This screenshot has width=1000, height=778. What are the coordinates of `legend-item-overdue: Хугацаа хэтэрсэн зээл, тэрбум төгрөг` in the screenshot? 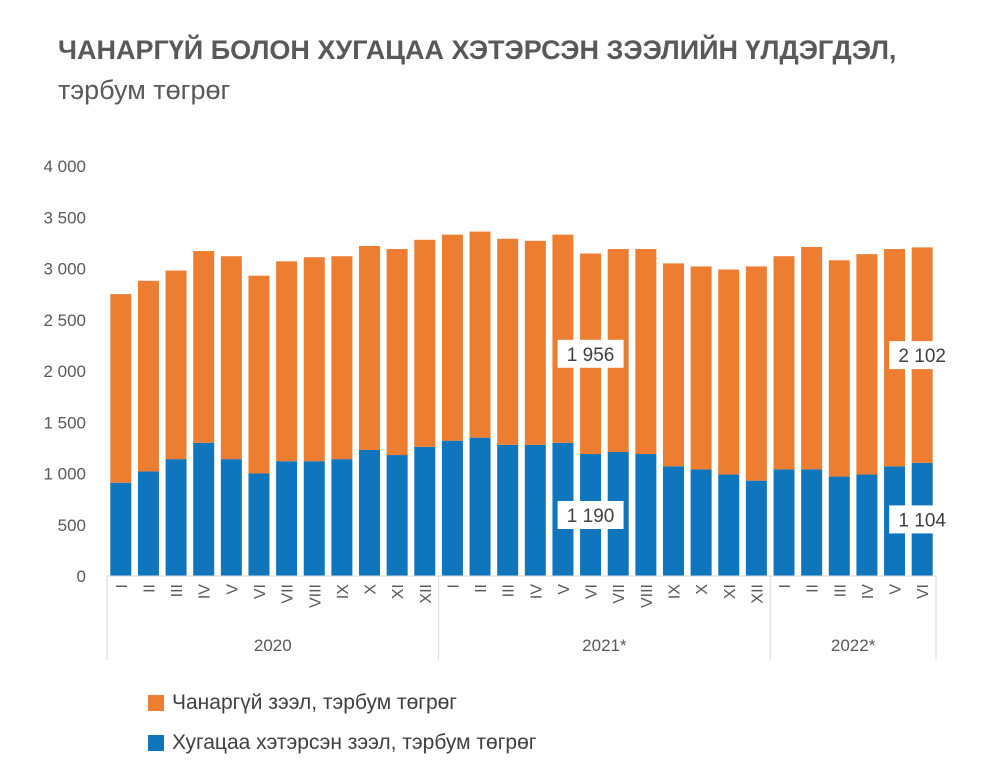 It's located at (342, 743).